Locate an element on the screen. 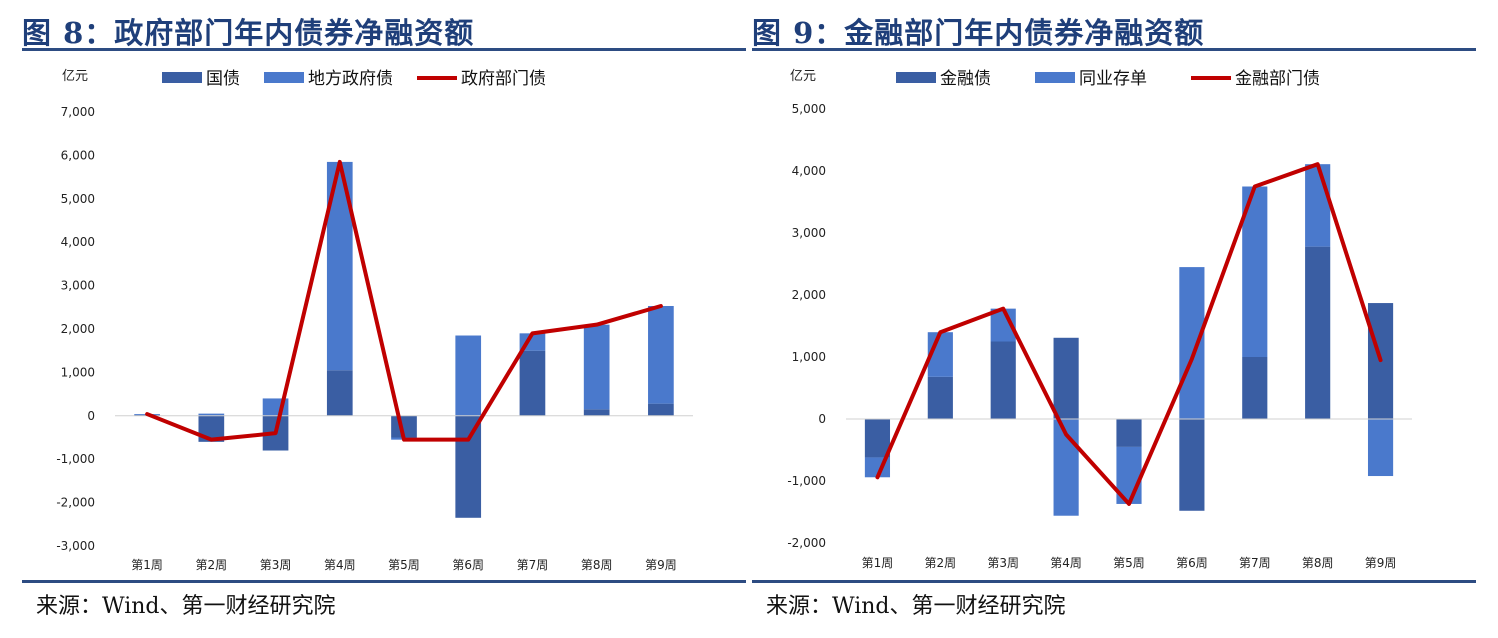 This screenshot has width=1498, height=638. legend-label: 政府部门债 is located at coordinates (503, 79).